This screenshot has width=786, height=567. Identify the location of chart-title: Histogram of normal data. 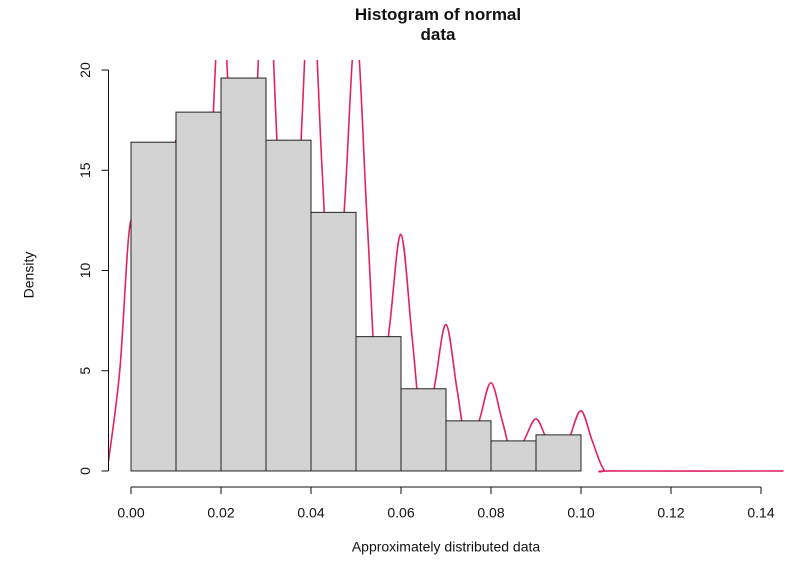
(438, 24).